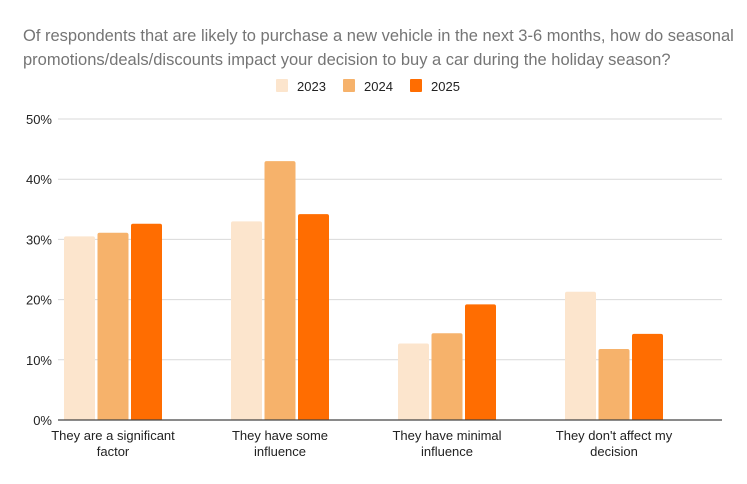 The width and height of the screenshot is (747, 484). Describe the element at coordinates (39, 360) in the screenshot. I see `y-tick-label: 10%` at that location.